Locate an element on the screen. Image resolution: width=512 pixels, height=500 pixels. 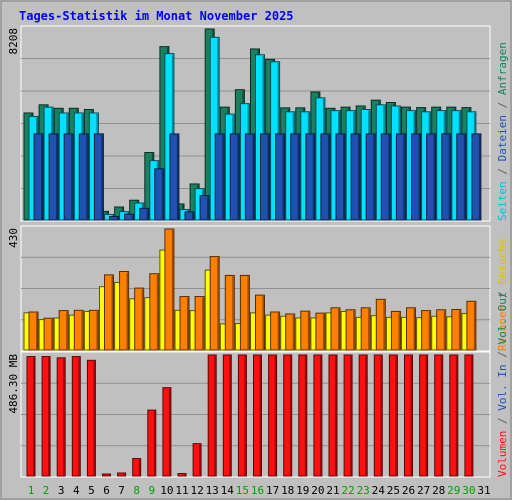
day-label: 23 is located at coordinates (363, 490).